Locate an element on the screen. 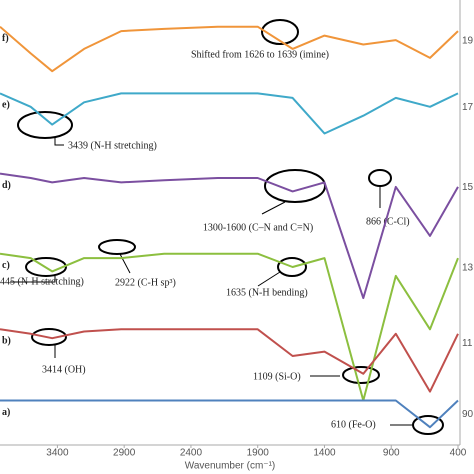 This screenshot has width=474, height=474. annotation: 3439 (N-H stretching) is located at coordinates (112, 145).